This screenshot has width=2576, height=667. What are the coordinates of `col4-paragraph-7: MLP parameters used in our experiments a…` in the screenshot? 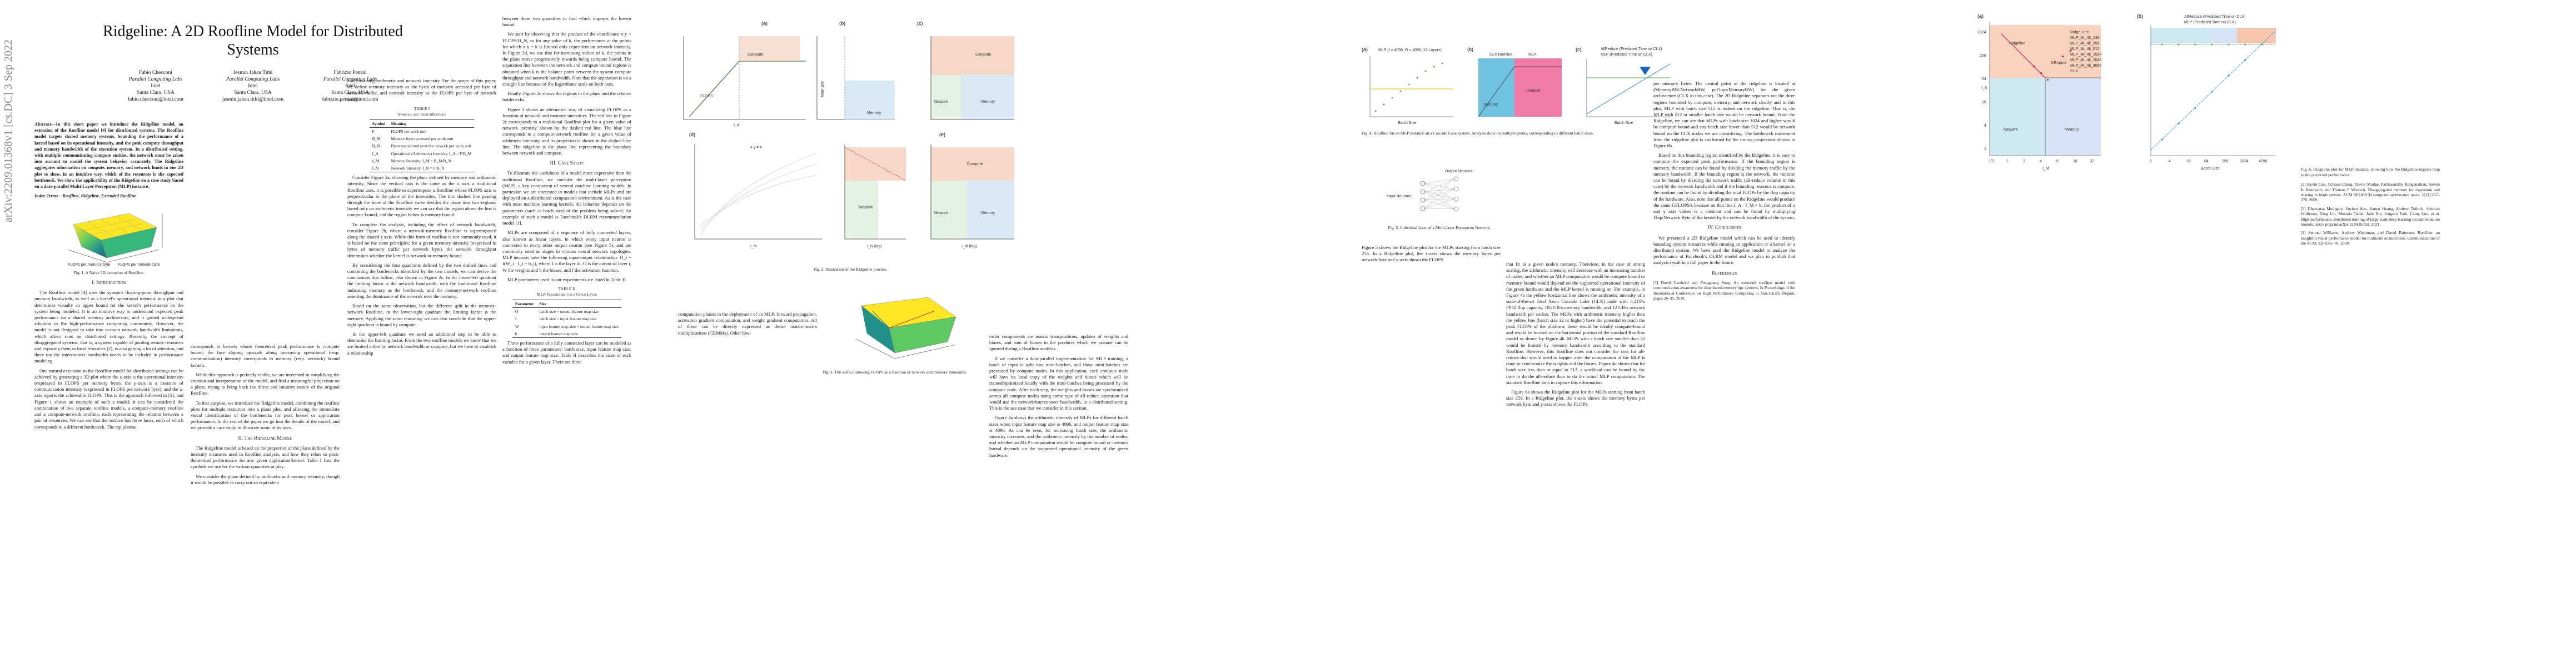 It's located at (567, 279).